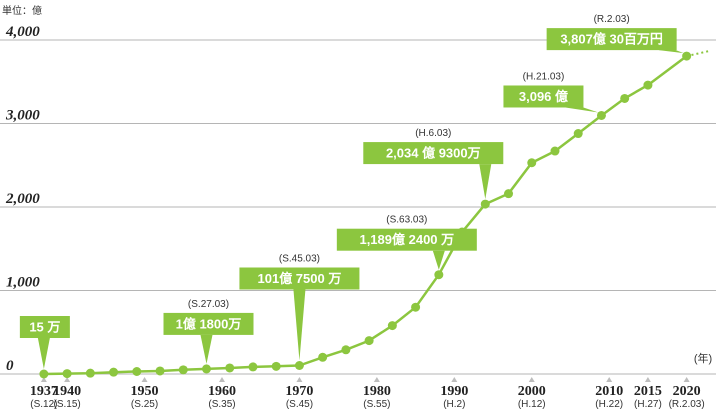 This screenshot has height=412, width=716. I want to click on y-tick-label: 2,000, so click(22, 199).